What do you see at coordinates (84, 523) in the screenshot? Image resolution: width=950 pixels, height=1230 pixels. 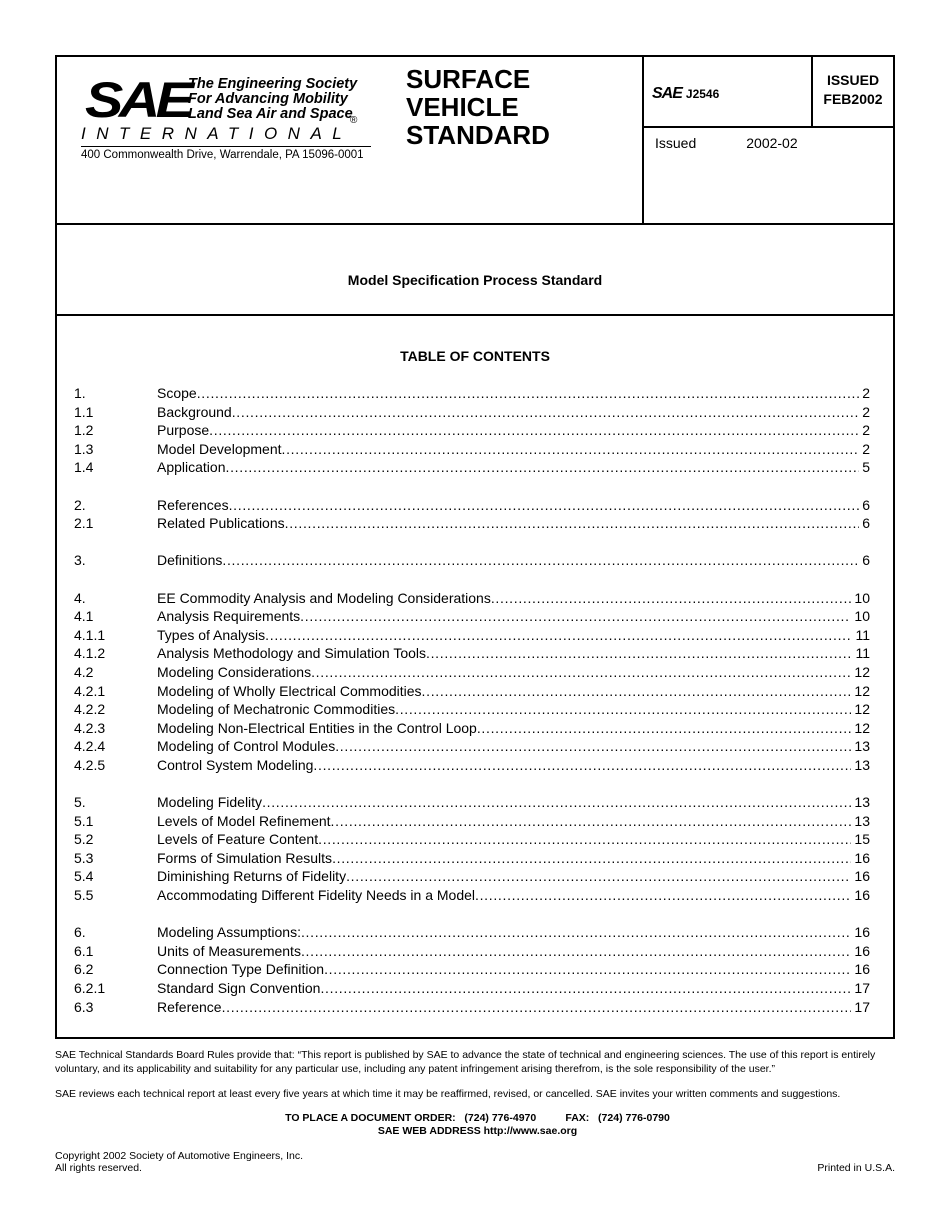 I see `toc-number: 2.1` at bounding box center [84, 523].